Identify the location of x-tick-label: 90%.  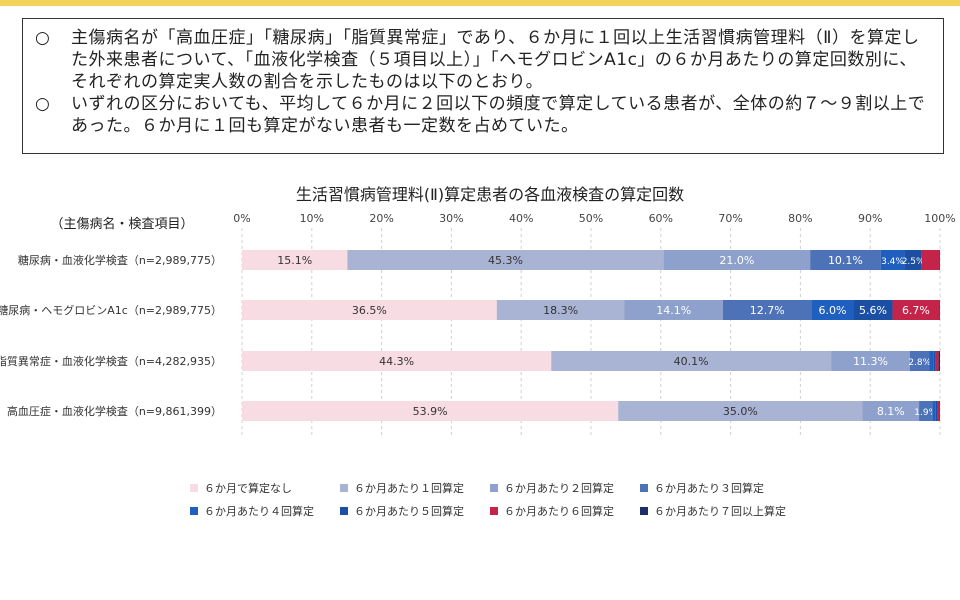
(870, 218).